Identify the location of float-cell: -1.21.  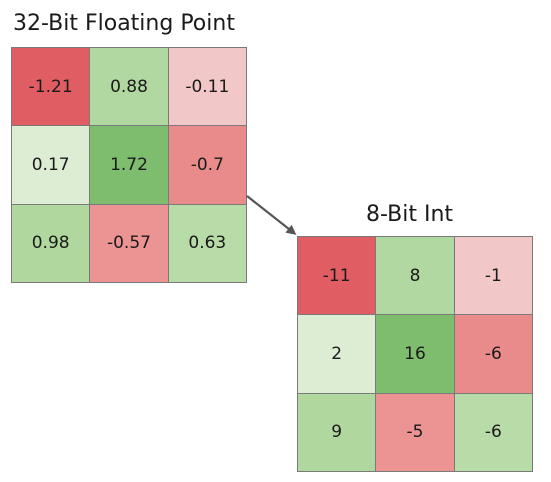
(51, 87).